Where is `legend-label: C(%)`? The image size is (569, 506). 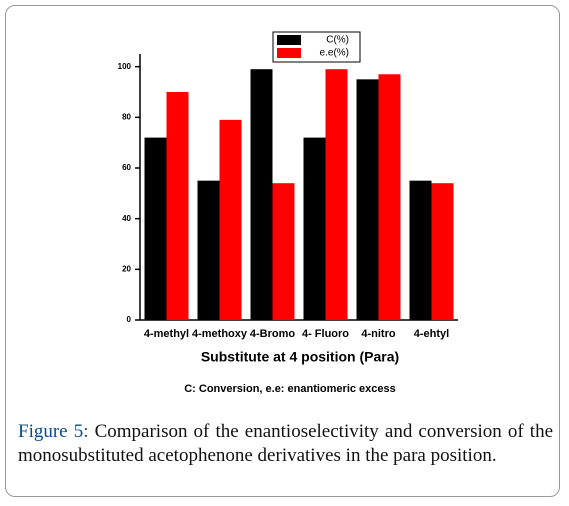
legend-label: C(%) is located at coordinates (337, 40).